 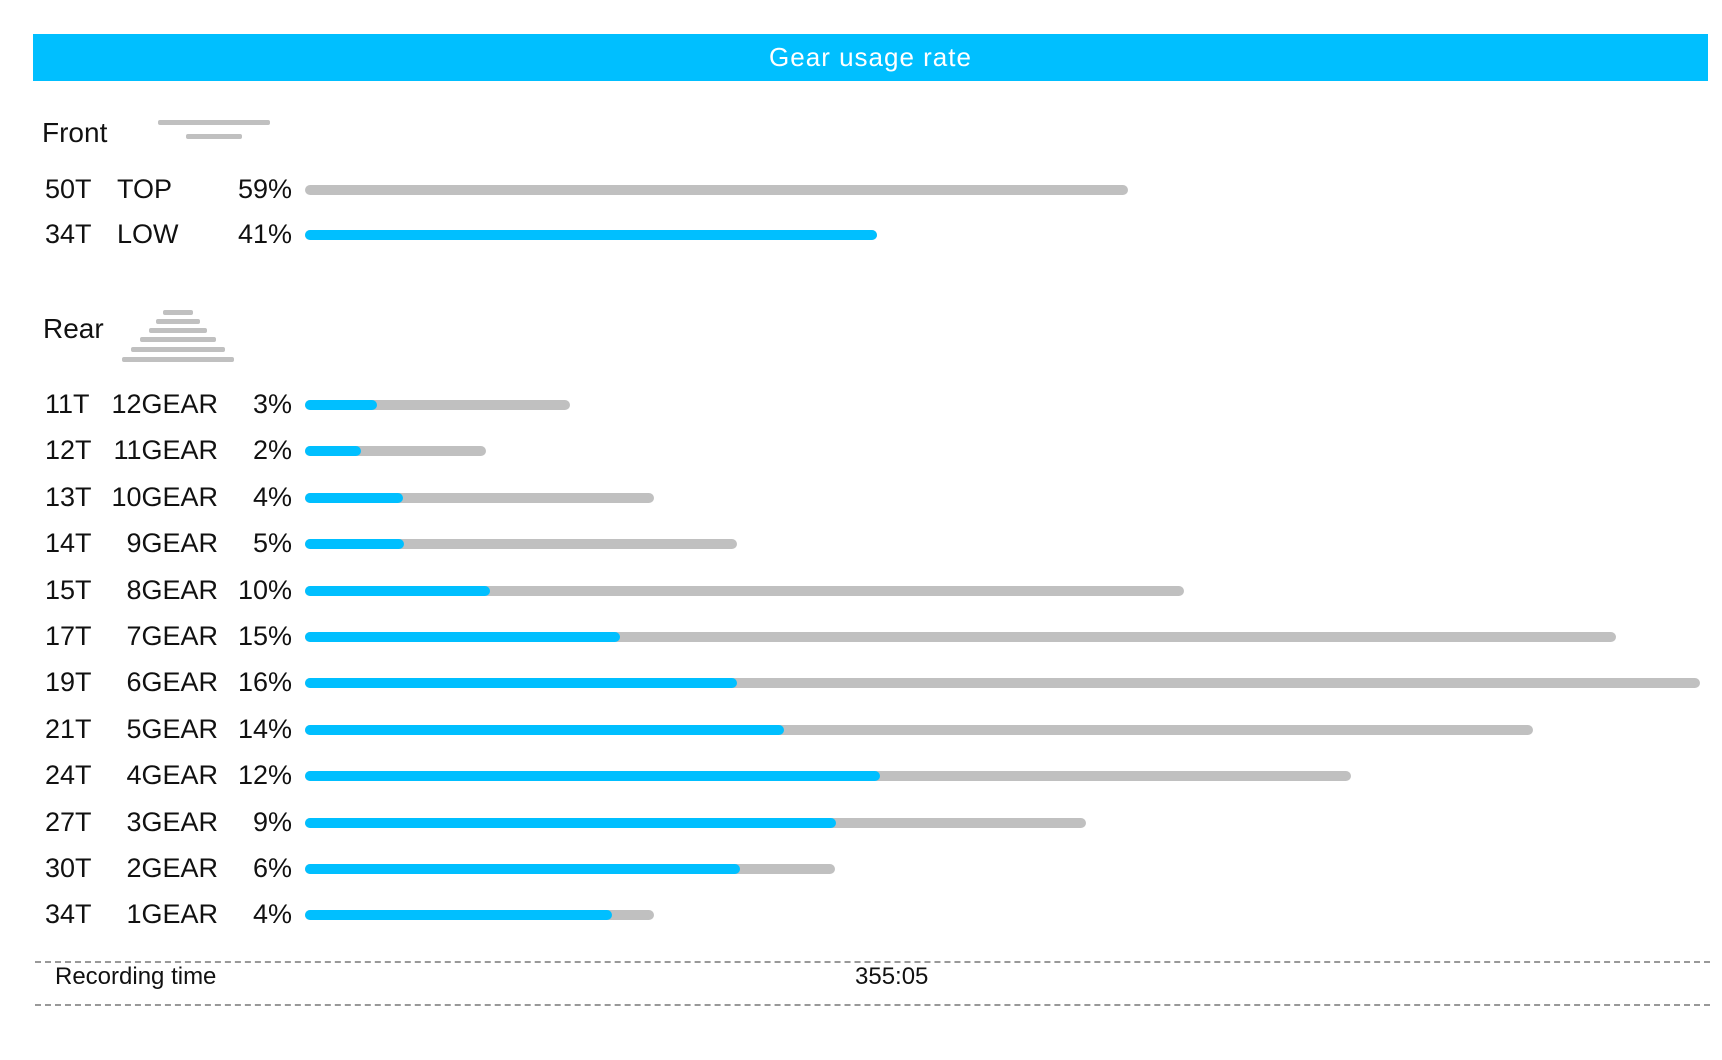 I want to click on gear-name-label: 11GEAR, so click(x=165, y=450).